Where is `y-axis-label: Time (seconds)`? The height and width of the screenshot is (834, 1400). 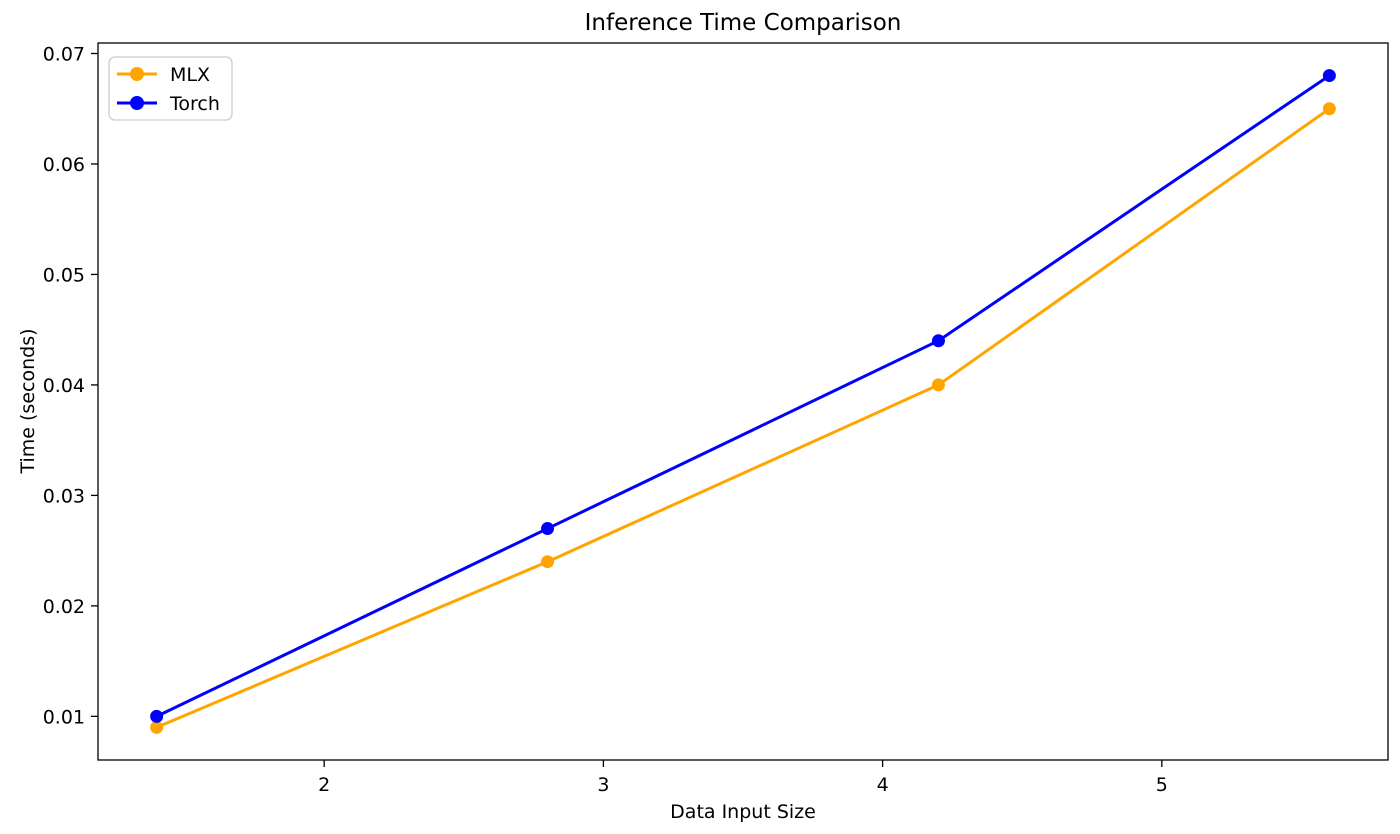
y-axis-label: Time (seconds) is located at coordinates (28, 401).